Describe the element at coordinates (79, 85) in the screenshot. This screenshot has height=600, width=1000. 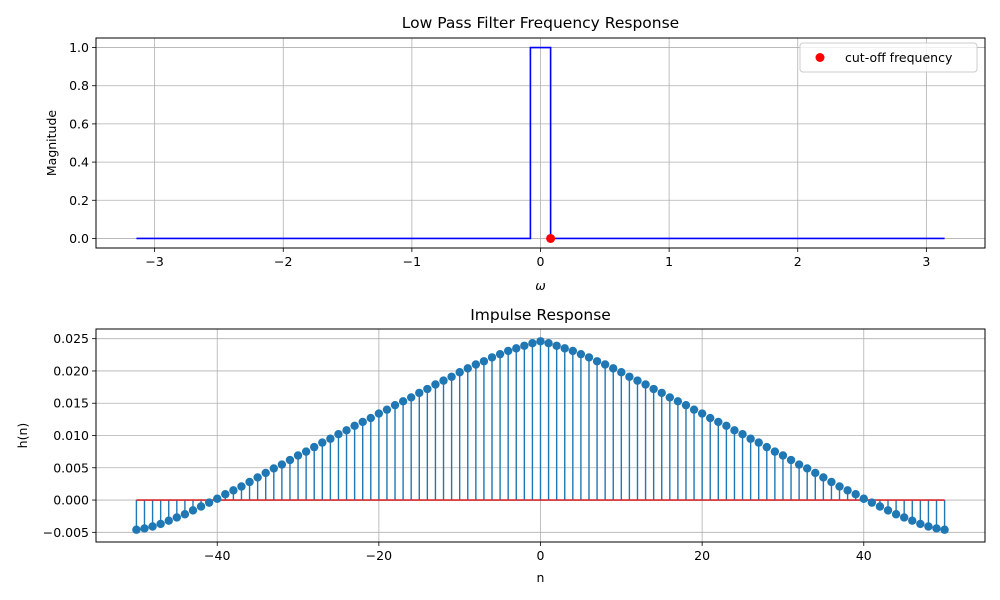
I see `y-tick-label: 0.8` at that location.